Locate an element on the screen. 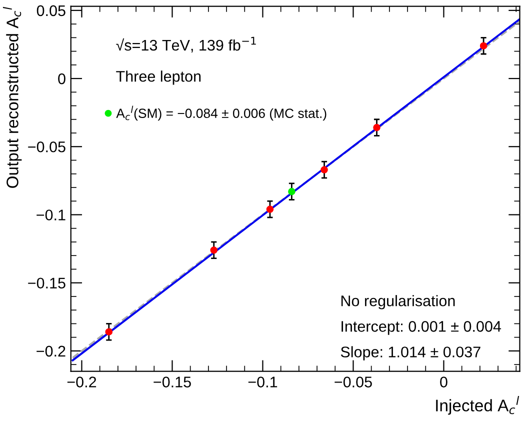  annotation: Slope: 1.014 ± 0.037 is located at coordinates (410, 353).